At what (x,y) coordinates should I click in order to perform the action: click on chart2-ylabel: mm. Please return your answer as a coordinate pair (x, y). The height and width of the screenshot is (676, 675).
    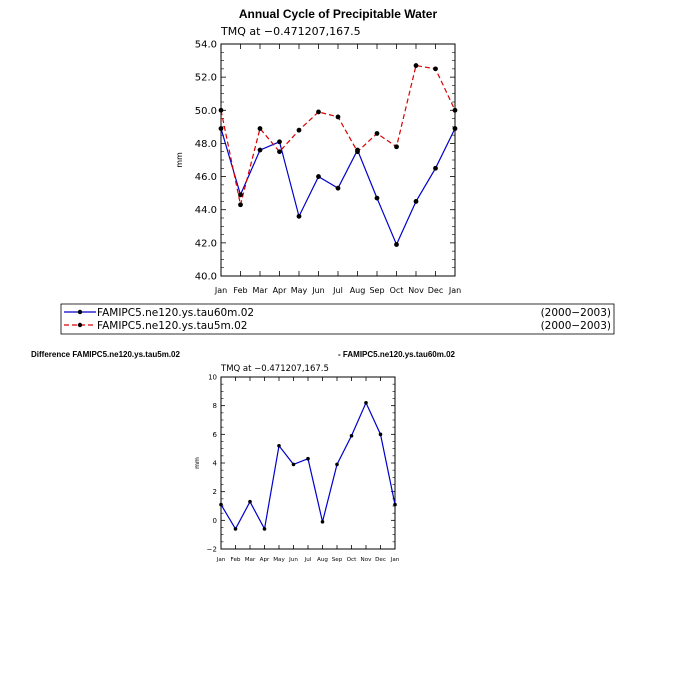
    Looking at the image, I should click on (197, 463).